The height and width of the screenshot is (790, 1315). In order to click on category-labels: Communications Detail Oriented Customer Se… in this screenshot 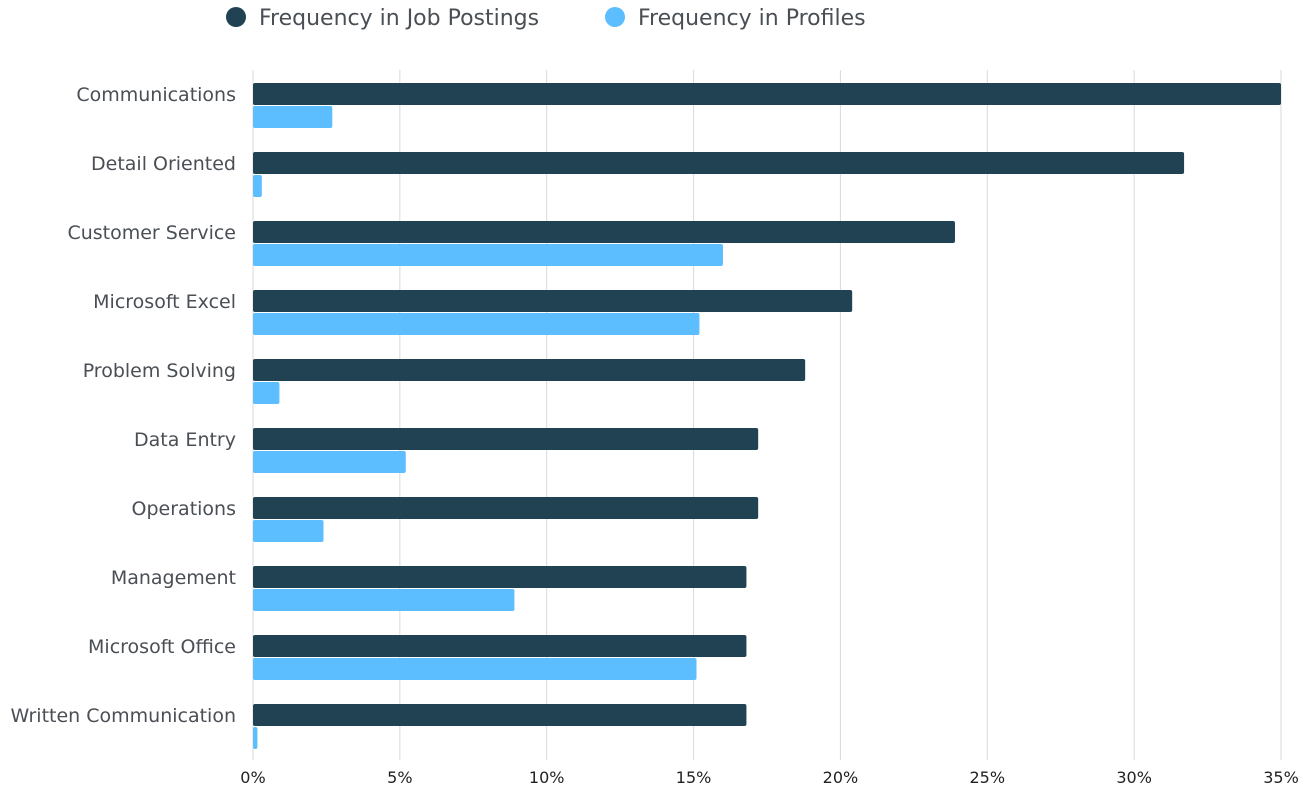, I will do `click(123, 405)`.